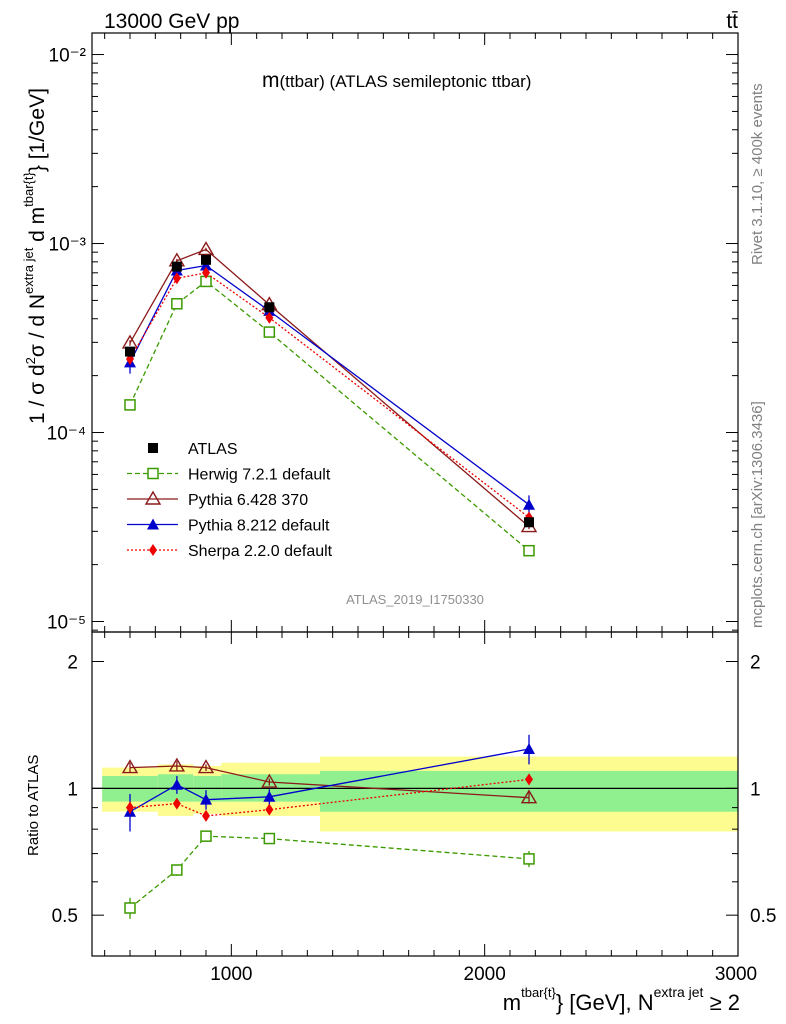  I want to click on xlabel-part-4: extra jet, so click(679, 992).